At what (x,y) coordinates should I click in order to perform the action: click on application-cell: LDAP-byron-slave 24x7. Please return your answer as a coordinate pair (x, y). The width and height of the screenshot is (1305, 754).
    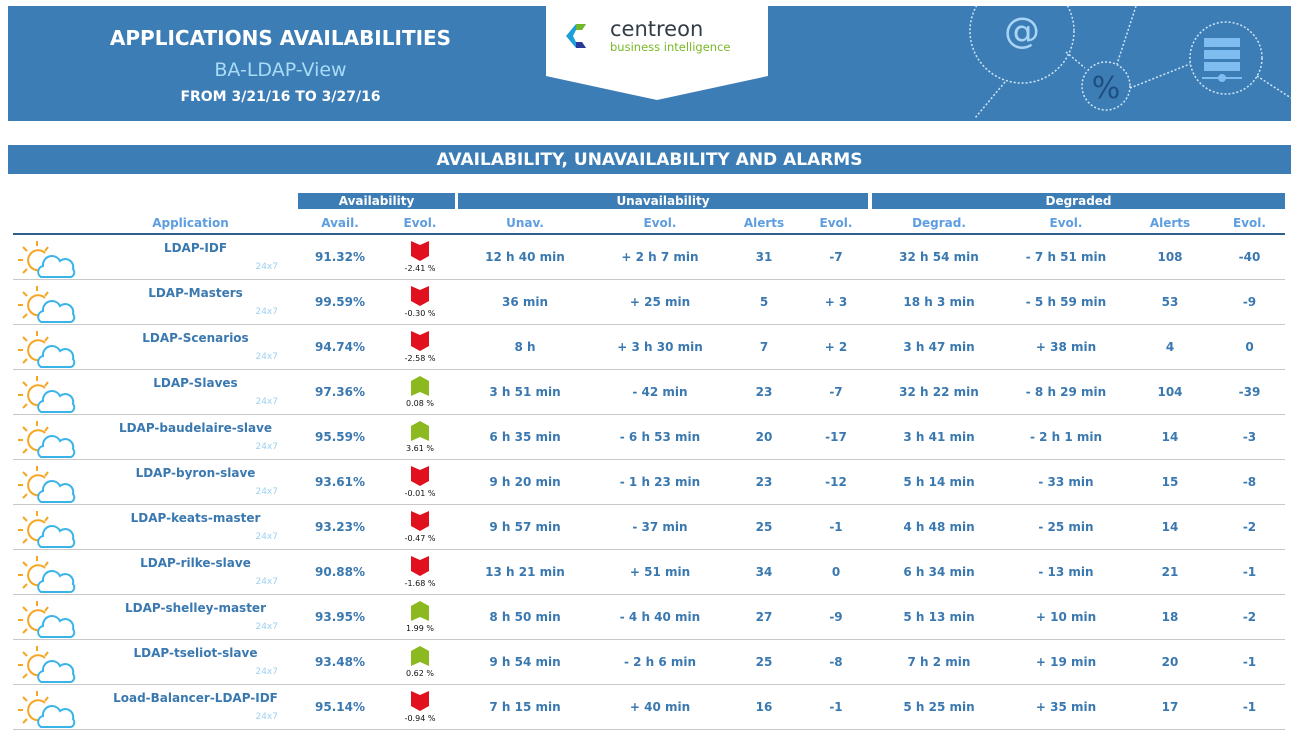
    Looking at the image, I should click on (155, 482).